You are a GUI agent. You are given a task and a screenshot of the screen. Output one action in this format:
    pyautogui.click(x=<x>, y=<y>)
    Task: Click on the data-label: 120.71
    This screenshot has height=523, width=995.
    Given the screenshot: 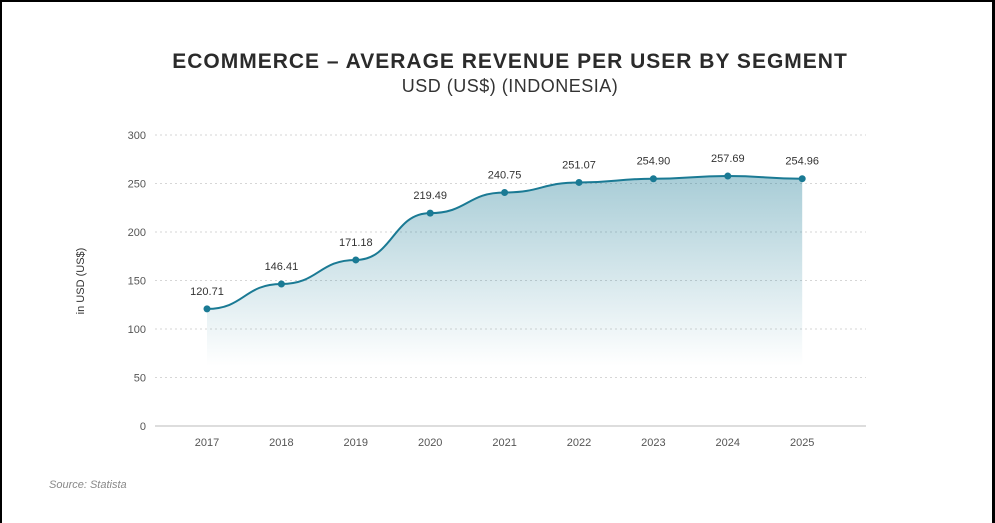 What is the action you would take?
    pyautogui.click(x=207, y=292)
    